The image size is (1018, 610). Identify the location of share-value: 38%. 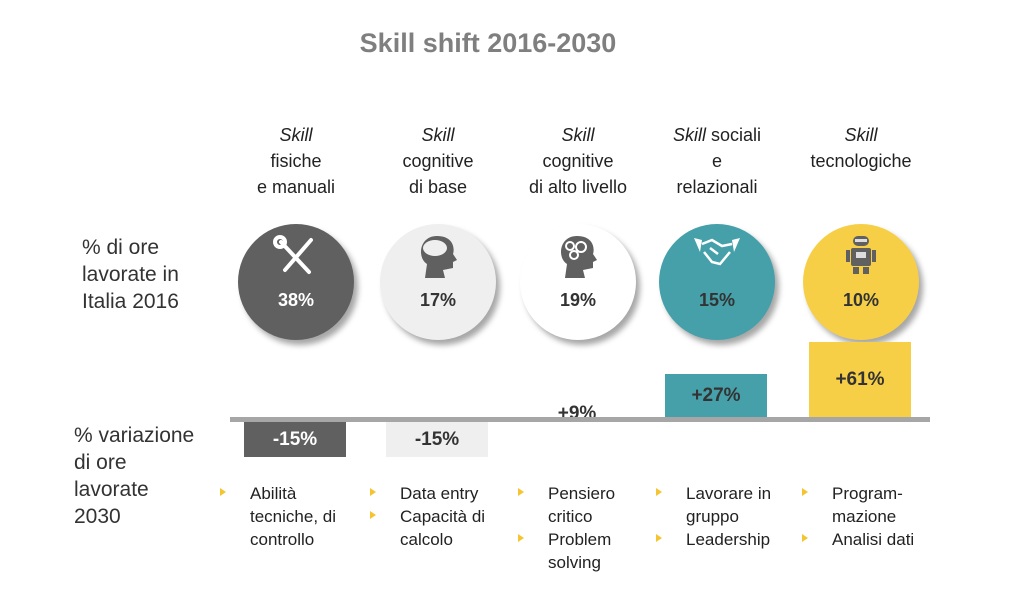
(296, 300).